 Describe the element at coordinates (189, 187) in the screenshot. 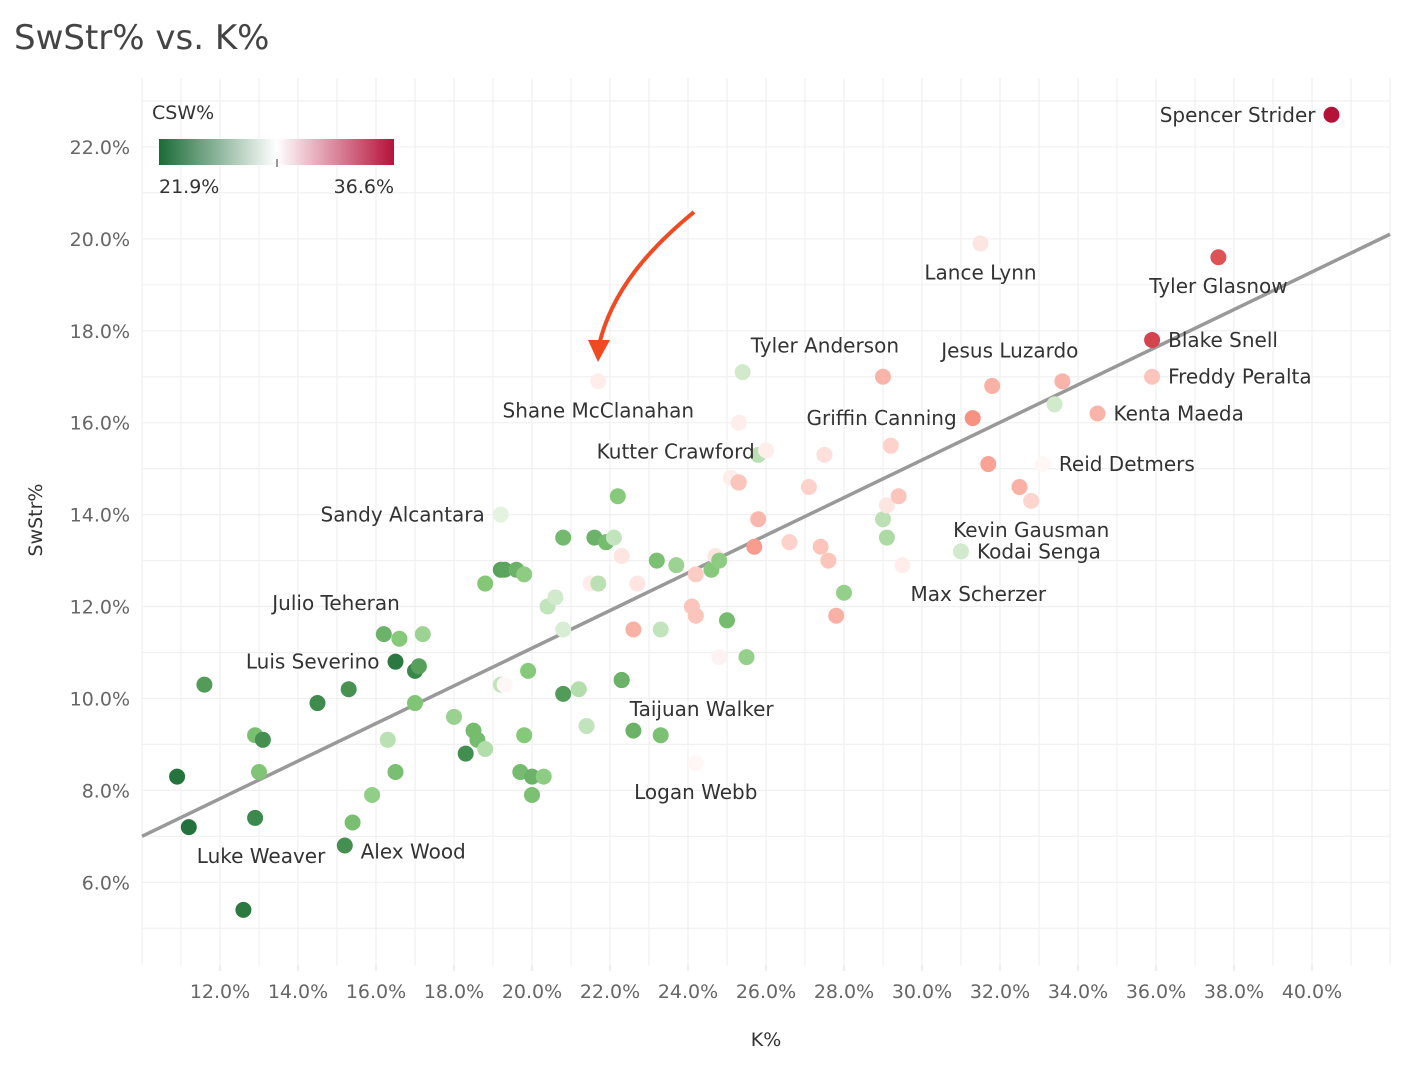

I see `legend-min-label: 21.9%` at that location.